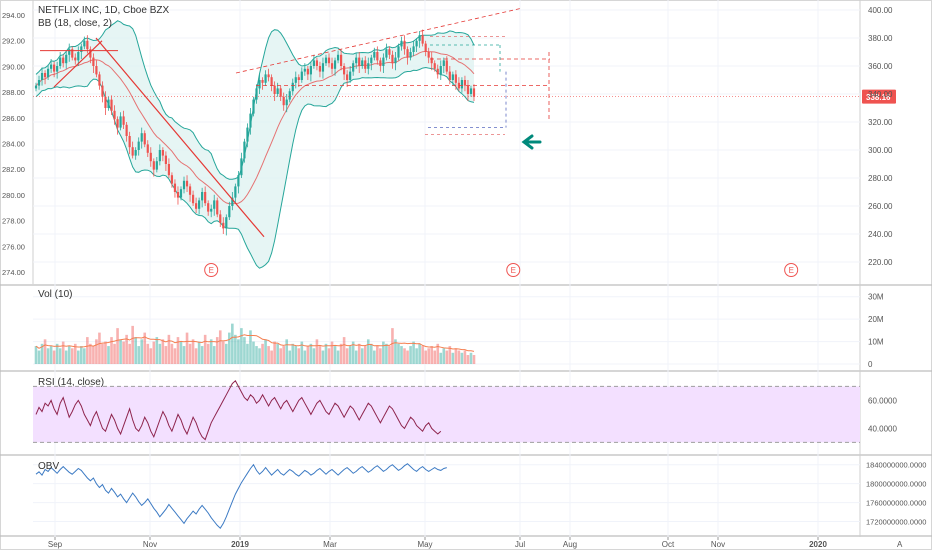 Image resolution: width=932 pixels, height=550 pixels. I want to click on left-axis-tick-label: 282.00, so click(13, 169).